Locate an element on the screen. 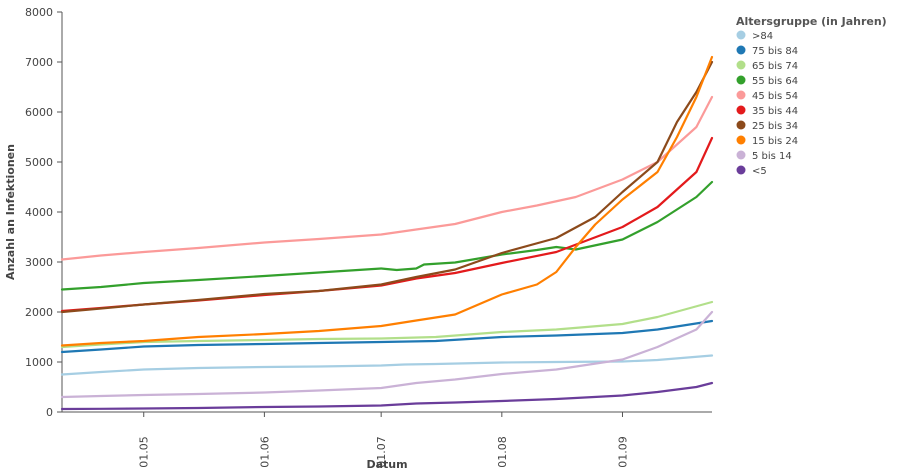 The height and width of the screenshot is (476, 899). x-tick-label: 01.05 is located at coordinates (144, 452).